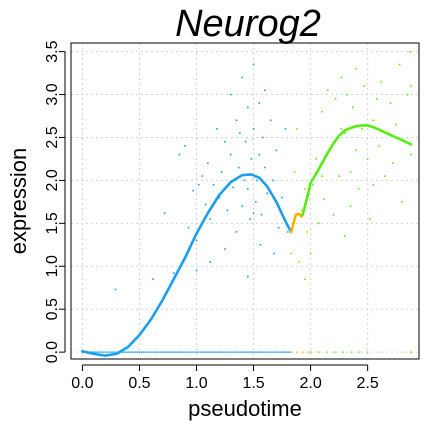 The width and height of the screenshot is (432, 432). What do you see at coordinates (52, 137) in the screenshot?
I see `y-tick-label: 2.5` at bounding box center [52, 137].